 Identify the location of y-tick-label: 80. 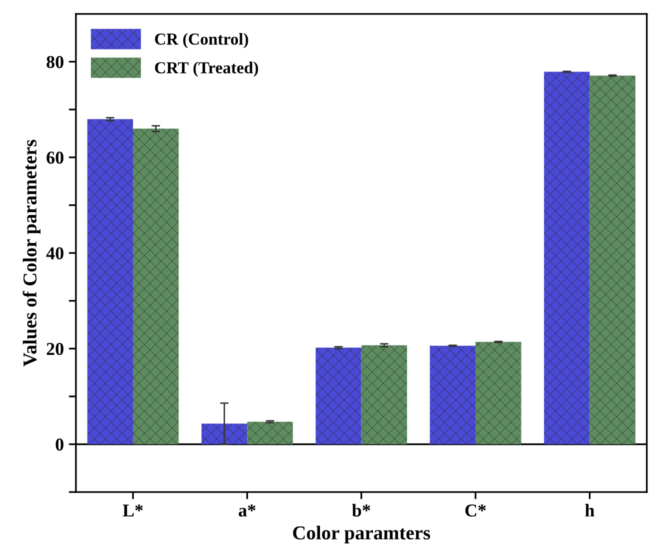
(55, 62).